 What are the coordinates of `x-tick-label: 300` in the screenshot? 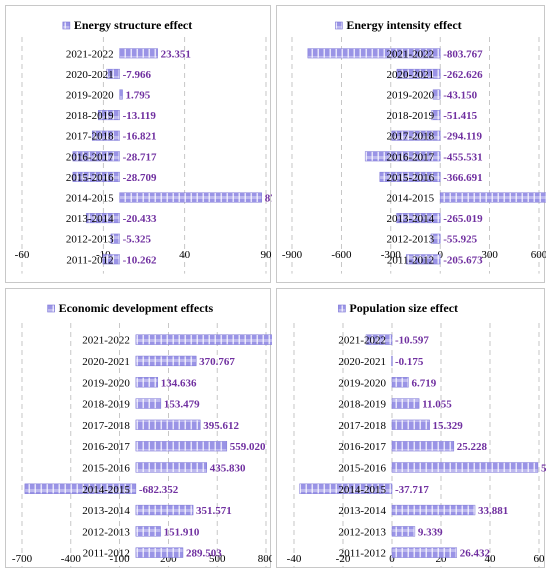 It's located at (489, 255).